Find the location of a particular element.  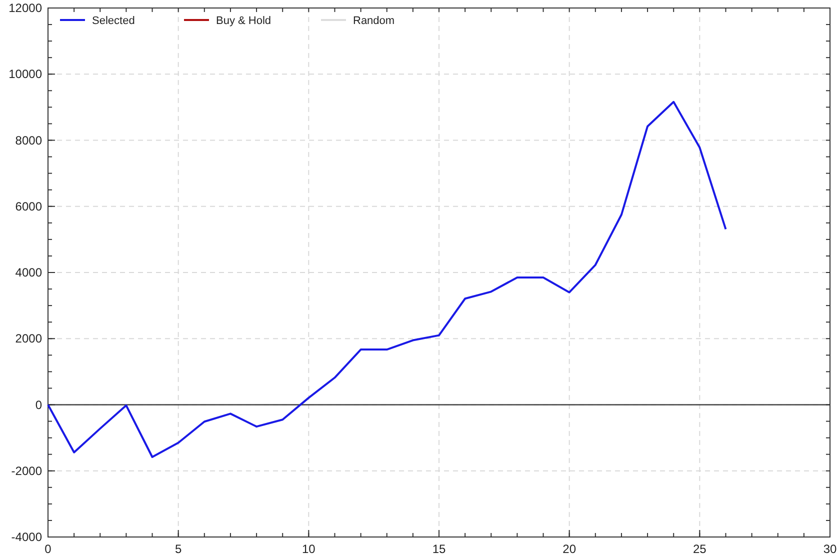

x-tick-label: 20 is located at coordinates (569, 549).